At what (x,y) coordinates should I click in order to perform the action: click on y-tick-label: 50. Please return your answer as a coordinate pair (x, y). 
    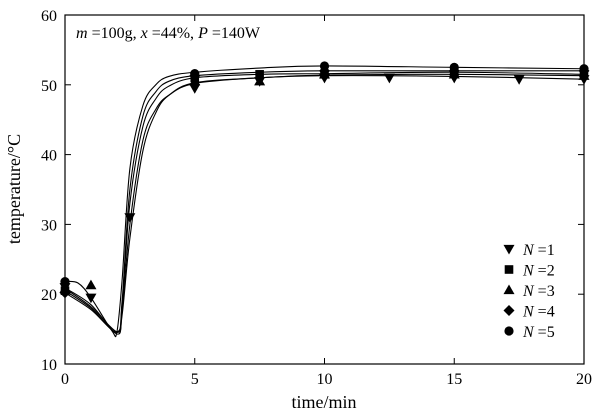
    Looking at the image, I should click on (49, 86).